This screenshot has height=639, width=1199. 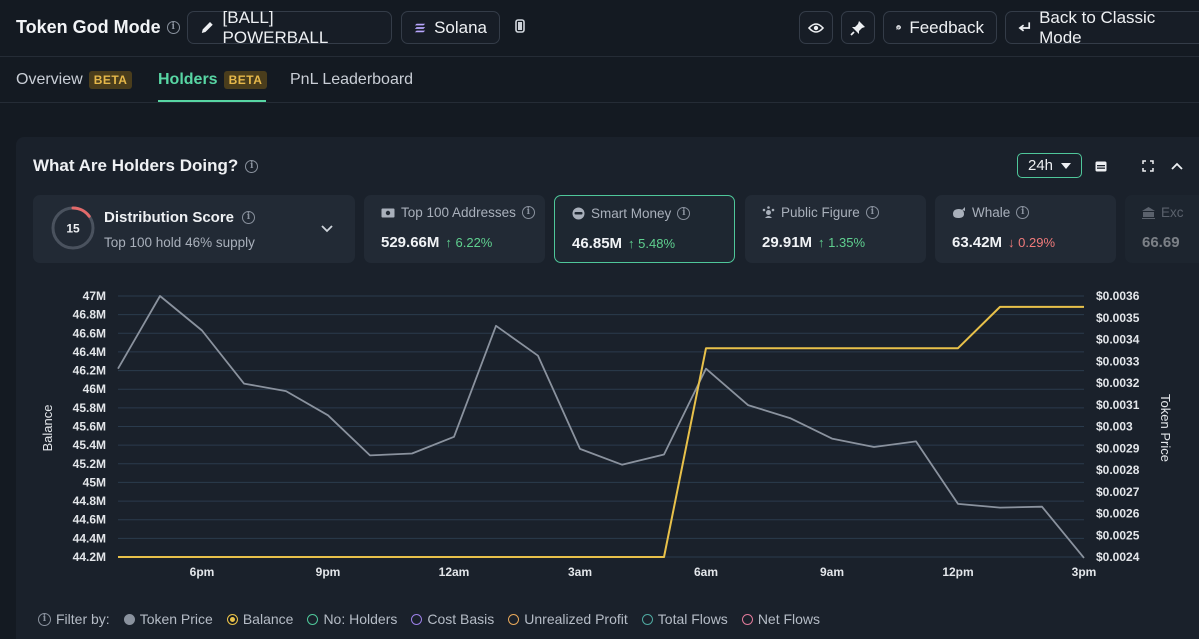 What do you see at coordinates (1176, 165) in the screenshot?
I see `collapse-button` at bounding box center [1176, 165].